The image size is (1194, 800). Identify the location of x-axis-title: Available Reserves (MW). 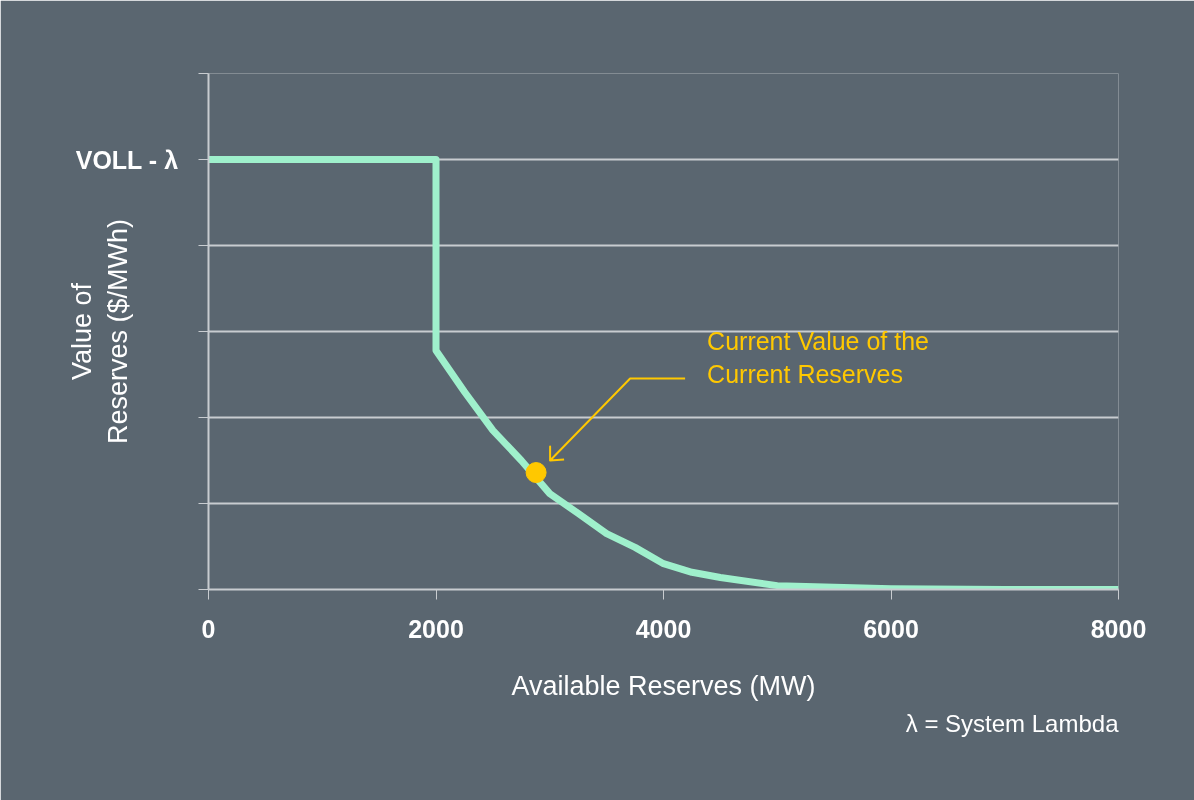
(663, 685).